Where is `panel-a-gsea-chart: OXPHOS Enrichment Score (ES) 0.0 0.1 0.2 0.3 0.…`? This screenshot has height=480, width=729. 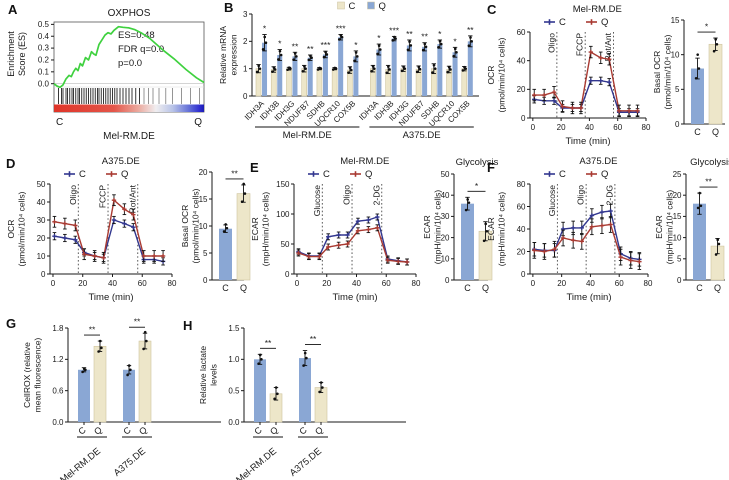 panel-a-gsea-chart: OXPHOS Enrichment Score (ES) 0.0 0.1 0.2 0.3 0.… is located at coordinates (105, 75).